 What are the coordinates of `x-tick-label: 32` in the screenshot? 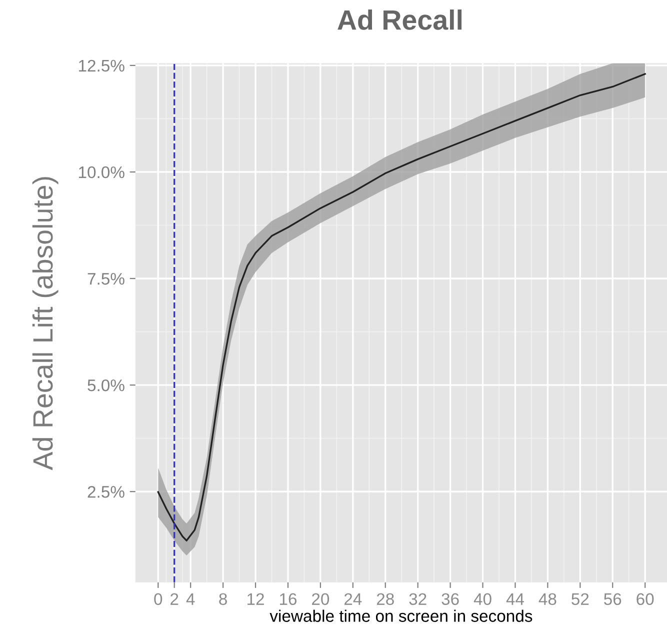 It's located at (417, 599).